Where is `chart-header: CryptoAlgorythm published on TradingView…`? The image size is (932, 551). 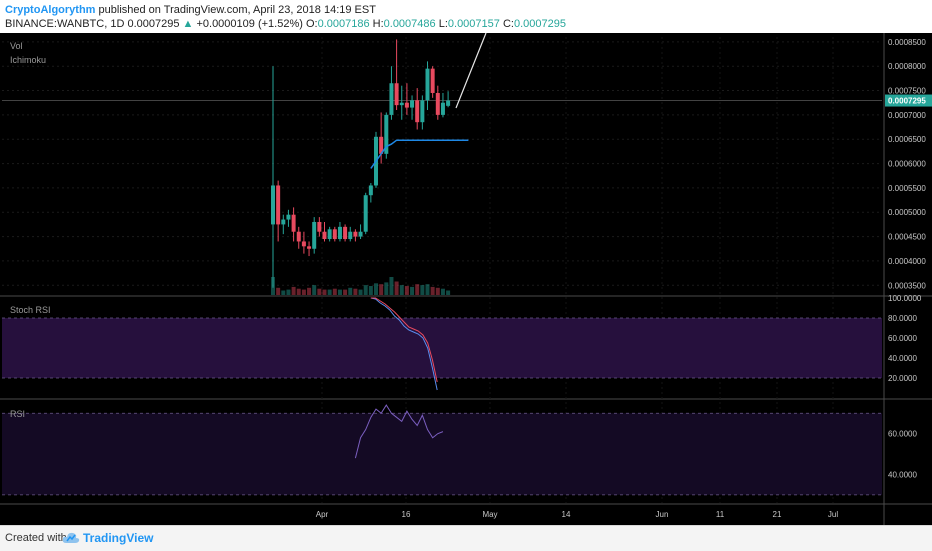
chart-header: CryptoAlgorythm published on TradingView… is located at coordinates (466, 16).